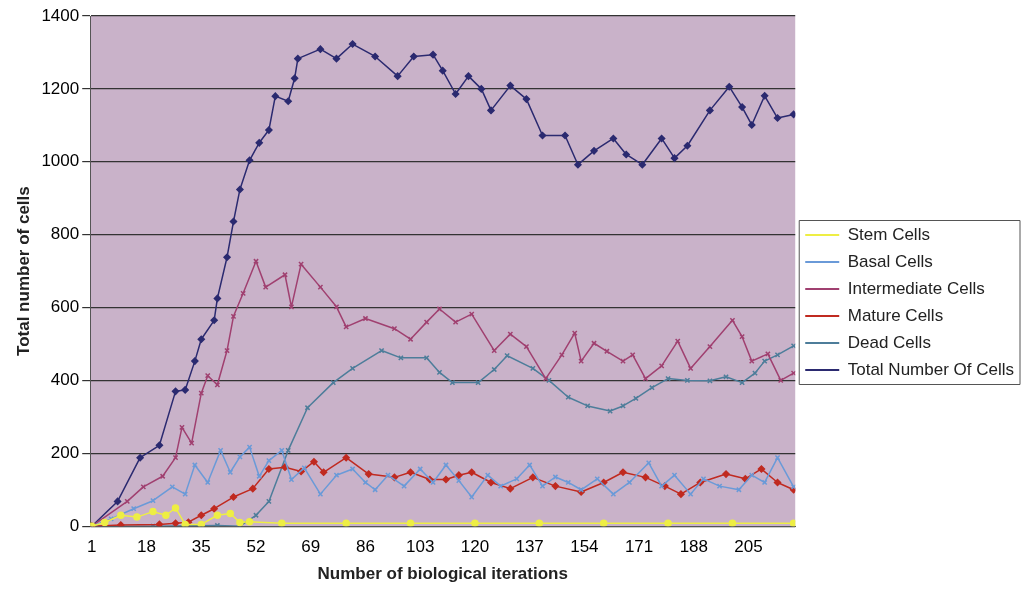  Describe the element at coordinates (475, 547) in the screenshot. I see `x-tick-label: 120` at that location.